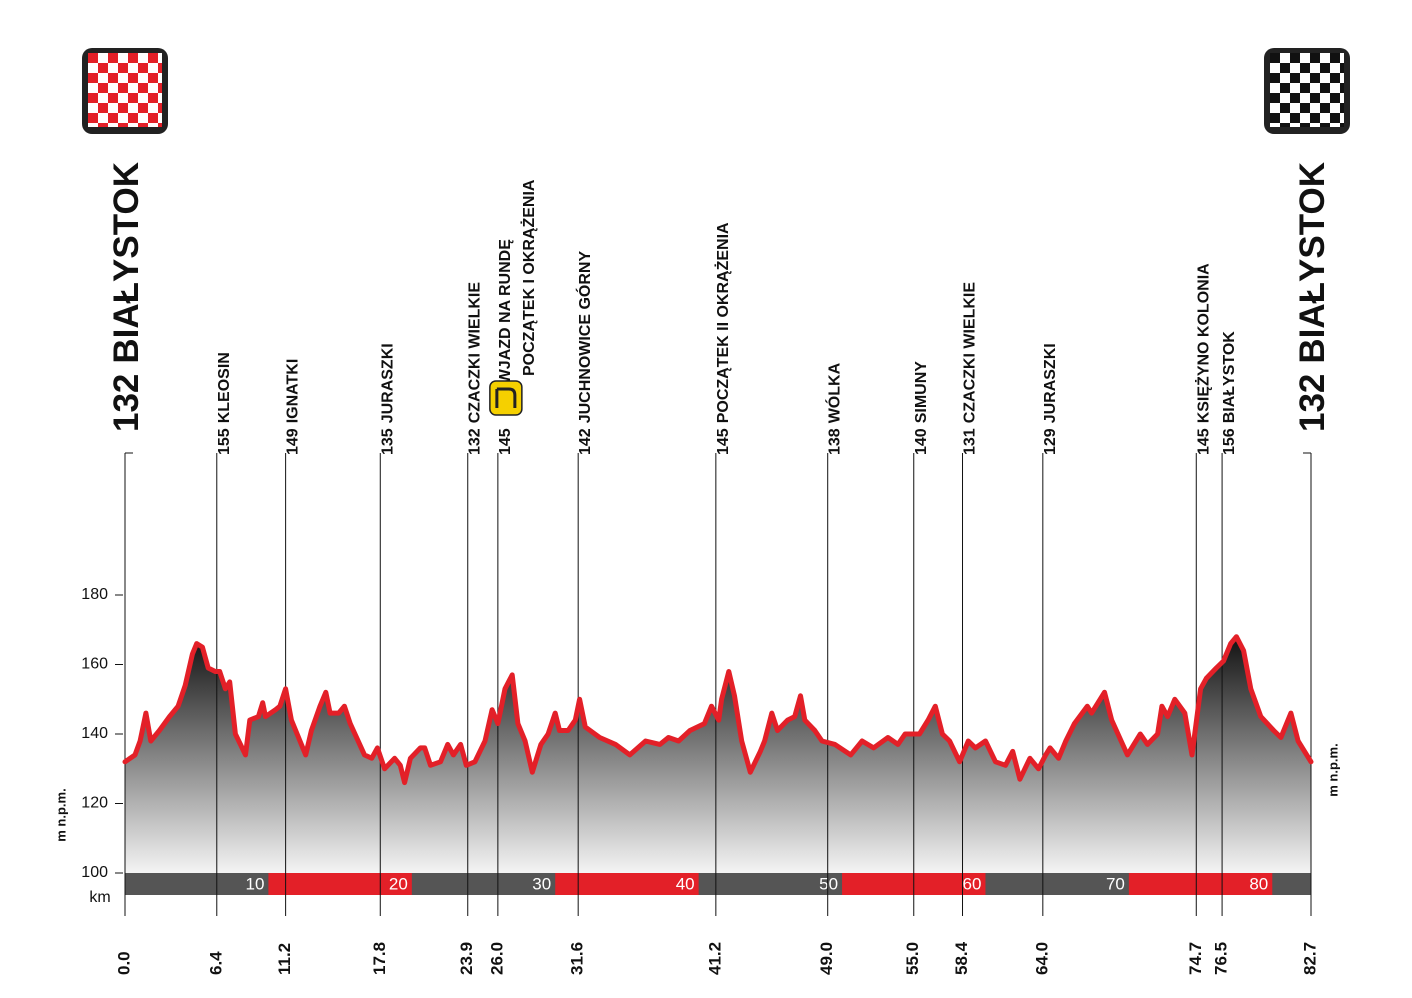  I want to click on waypoint-label: 155 KLEOSIN, so click(224, 403).